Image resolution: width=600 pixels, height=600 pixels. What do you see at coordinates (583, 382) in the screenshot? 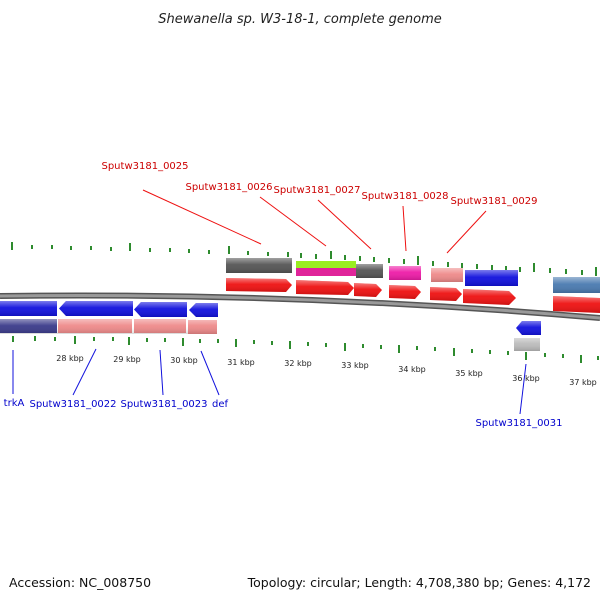
I see `scale-label: 37 kbp` at bounding box center [583, 382].